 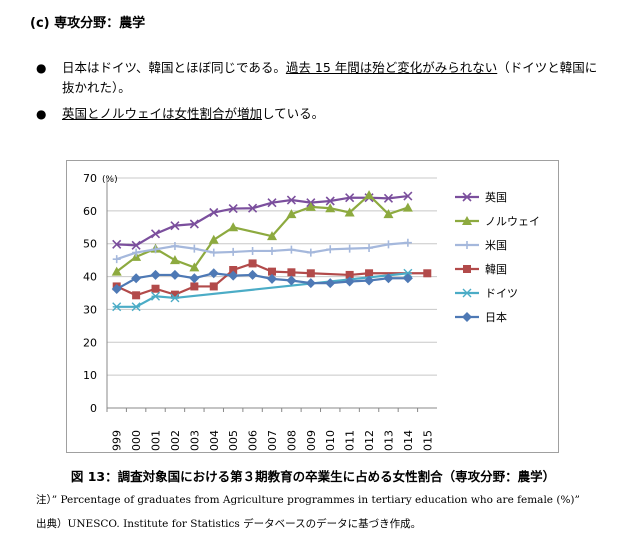 I want to click on legend-label: ドイツ, so click(x=501, y=293).